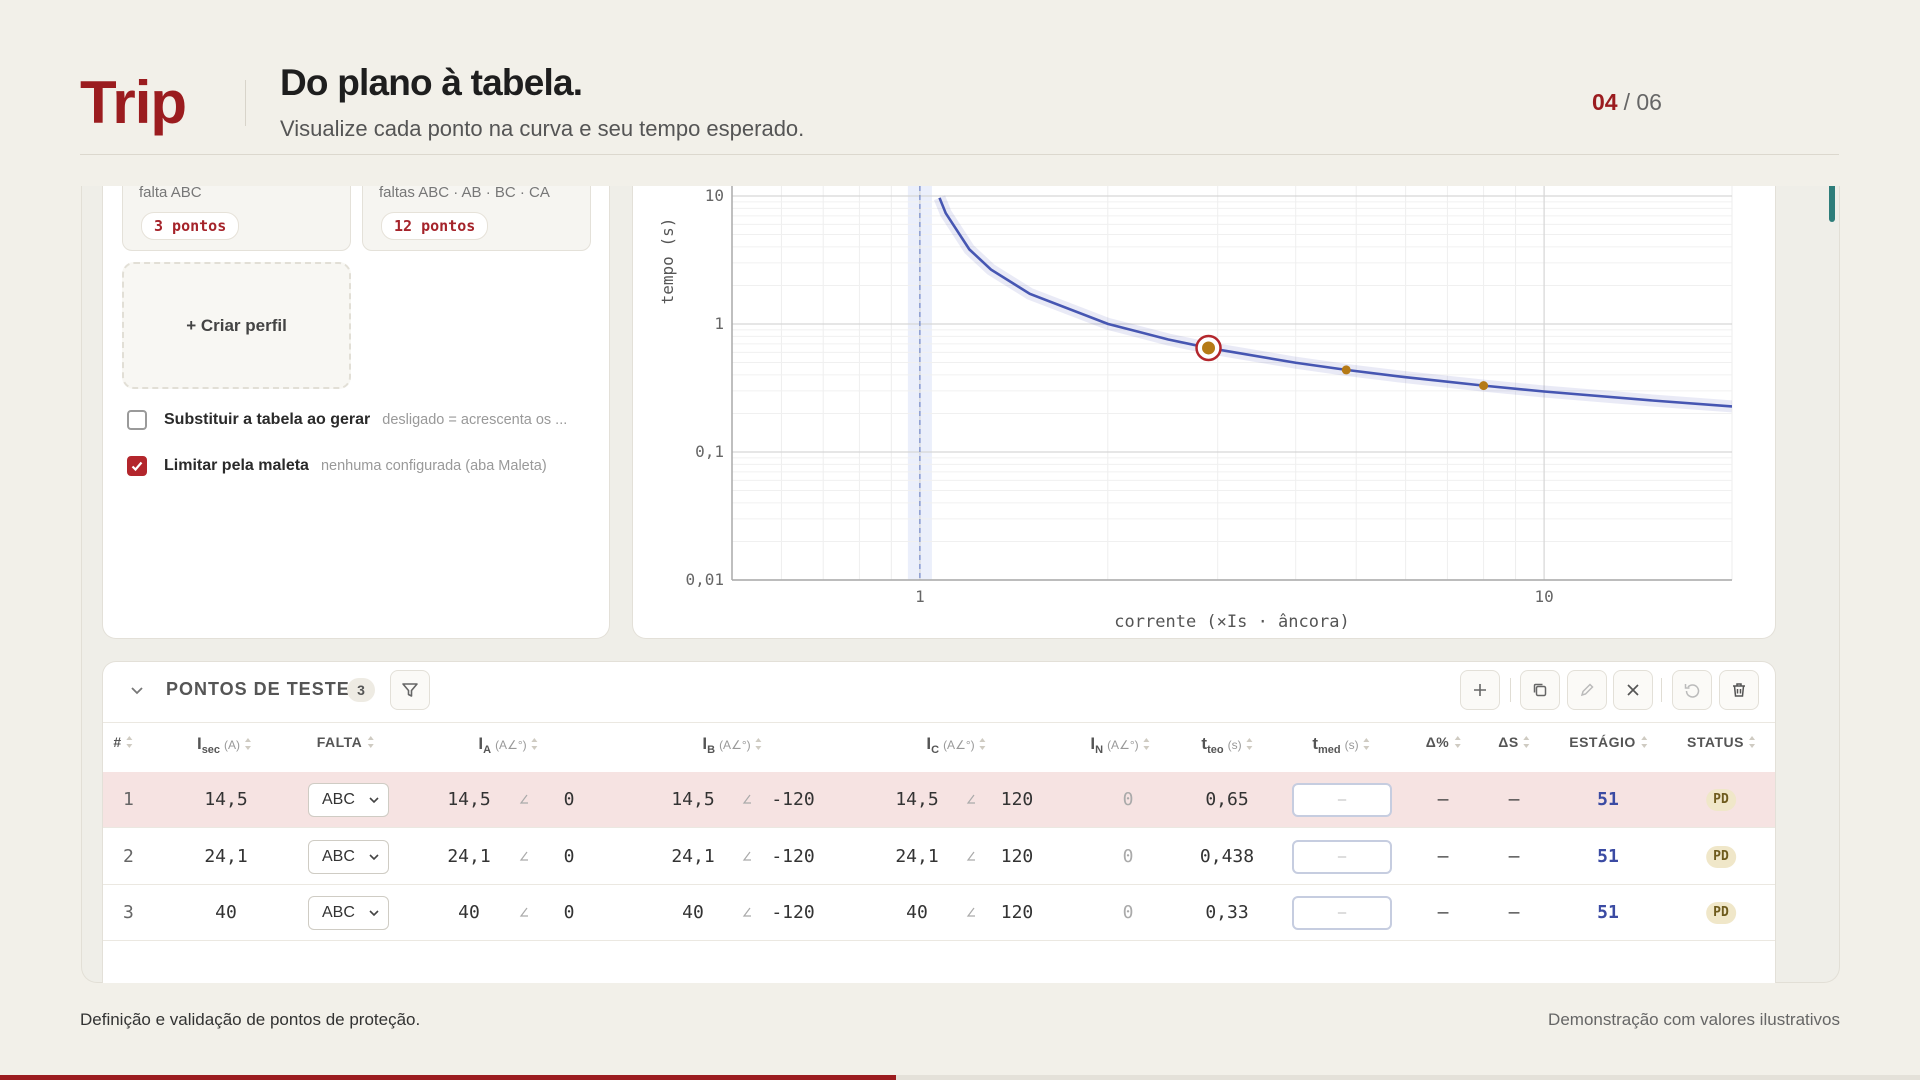 This screenshot has height=1080, width=1920. Describe the element at coordinates (1508, 742) in the screenshot. I see `header-label: ΔS` at that location.